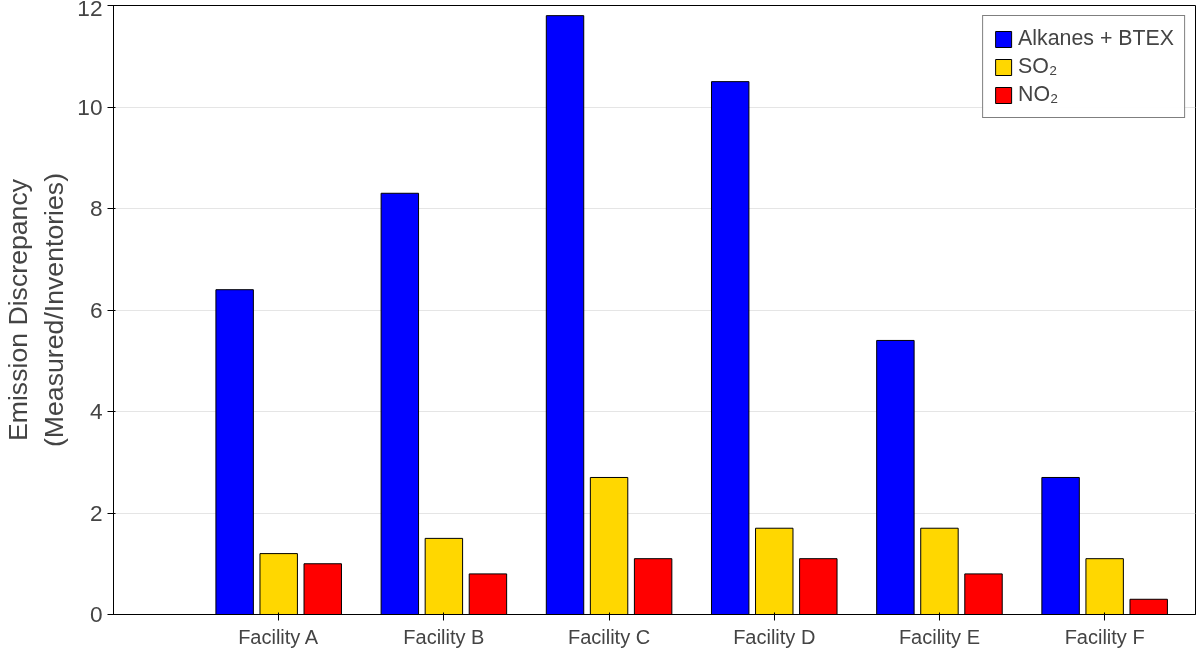 Image resolution: width=1204 pixels, height=653 pixels. What do you see at coordinates (939, 636) in the screenshot?
I see `x-tick-label: Facility E` at bounding box center [939, 636].